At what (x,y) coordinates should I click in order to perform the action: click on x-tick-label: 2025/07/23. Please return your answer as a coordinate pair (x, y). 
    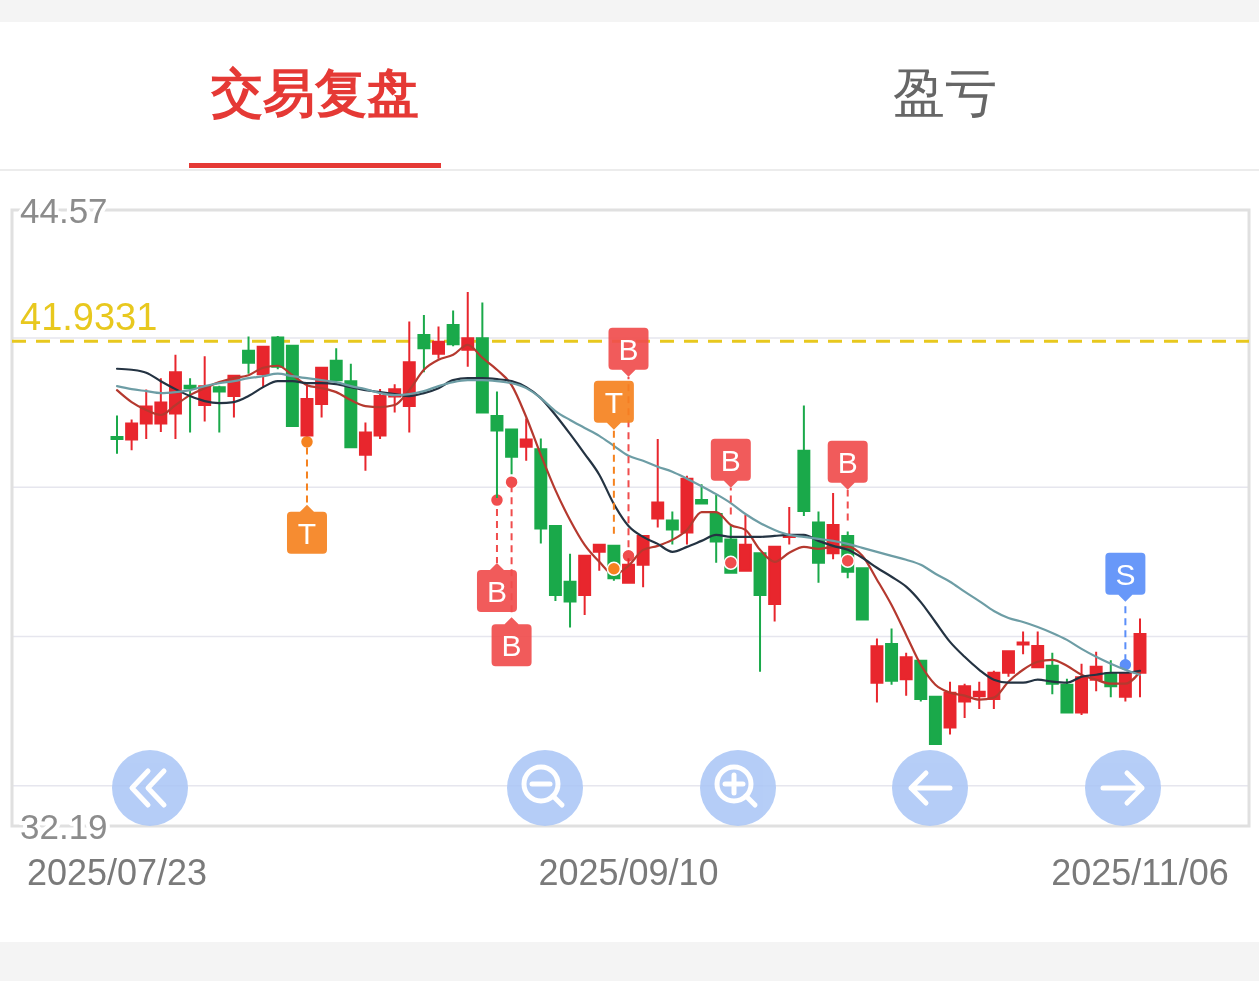
    Looking at the image, I should click on (117, 872).